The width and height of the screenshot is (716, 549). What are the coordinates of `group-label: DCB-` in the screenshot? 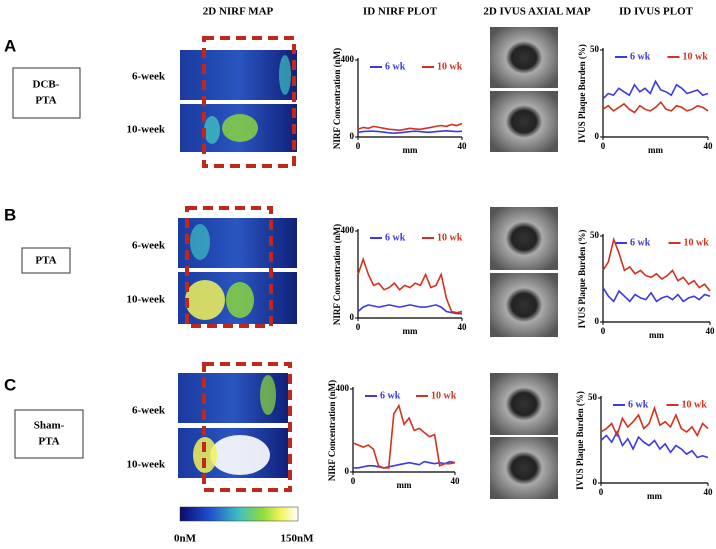 It's located at (46, 85).